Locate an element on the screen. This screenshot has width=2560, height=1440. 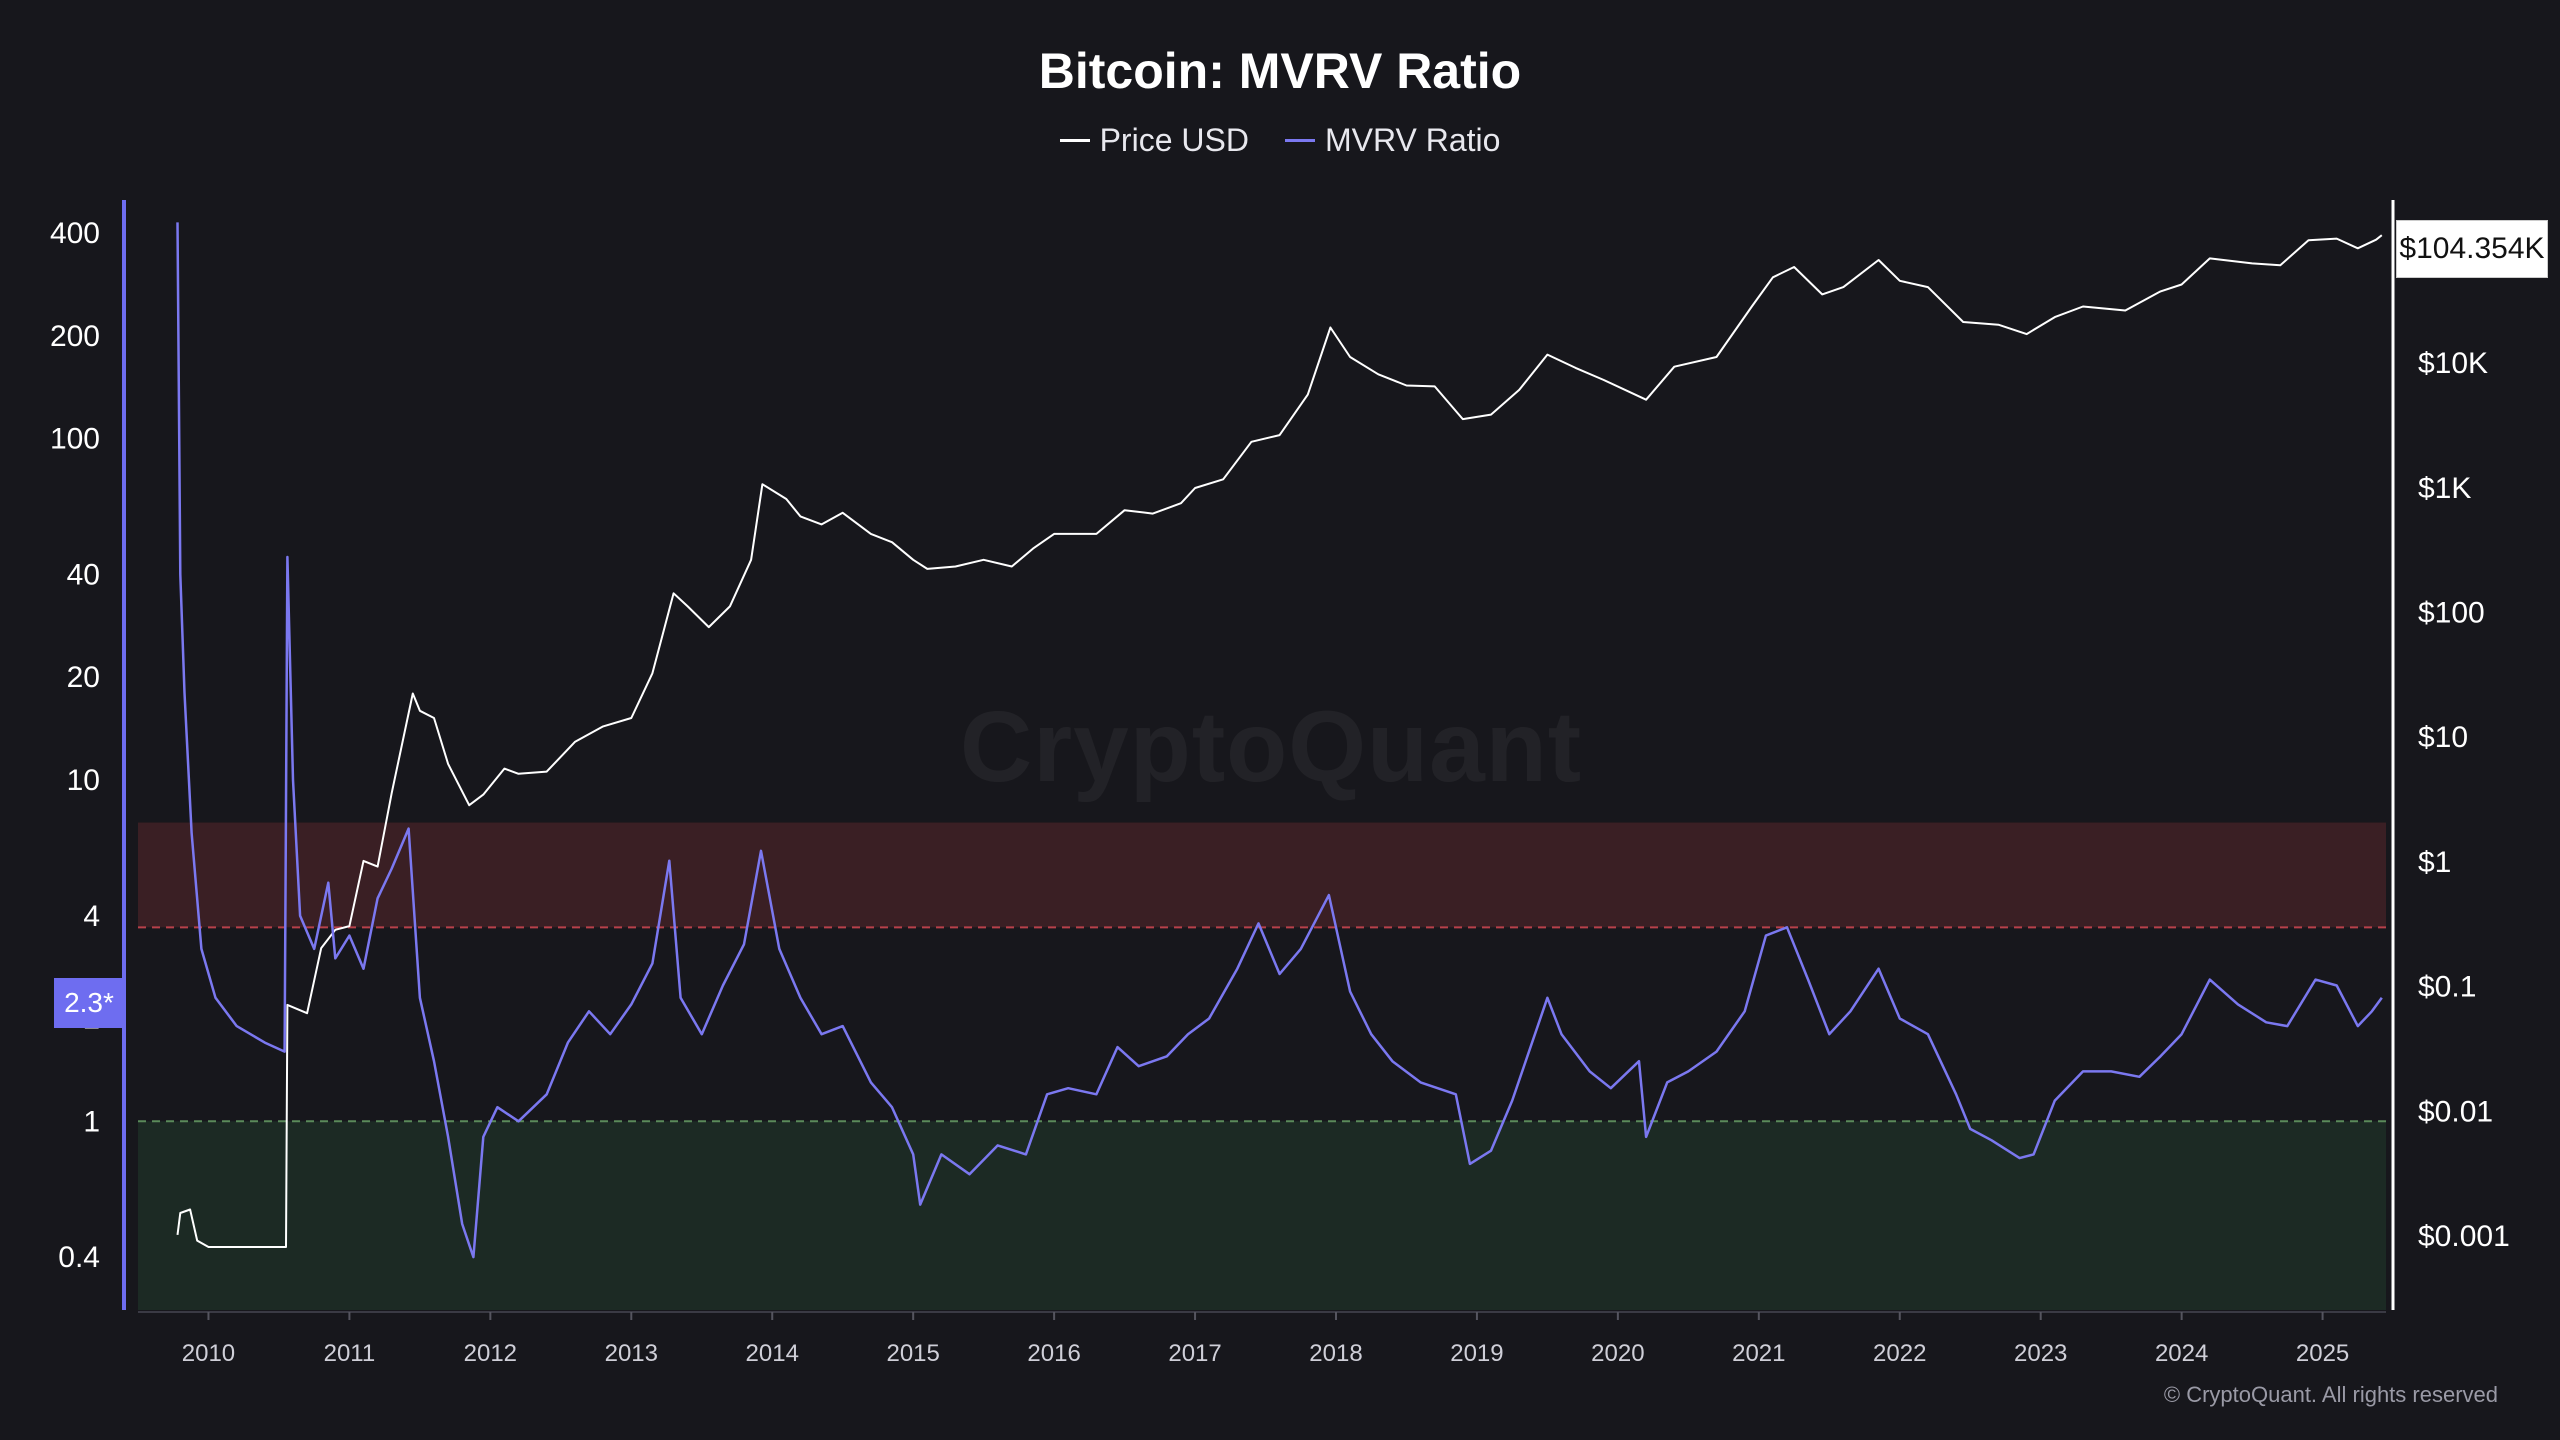
x-tick-label: 2022 is located at coordinates (1899, 1353).